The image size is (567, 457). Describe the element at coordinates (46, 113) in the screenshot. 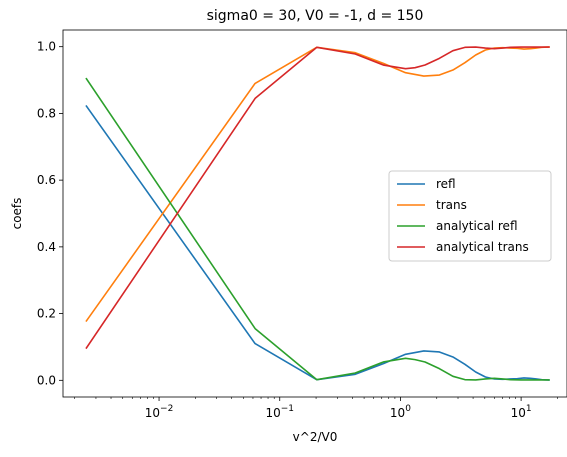

I see `y-tick-label: 0.8` at that location.